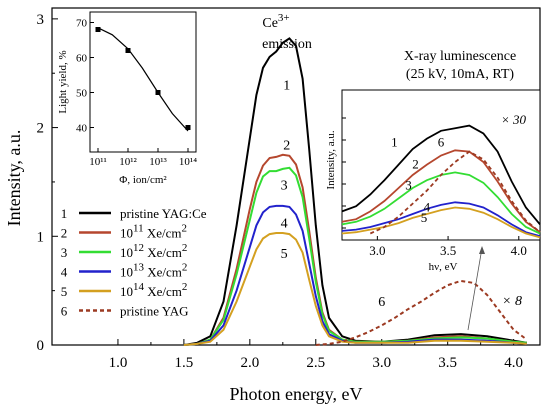  What do you see at coordinates (138, 229) in the screenshot?
I see `legend-label-exponent: 11` at bounding box center [138, 229].